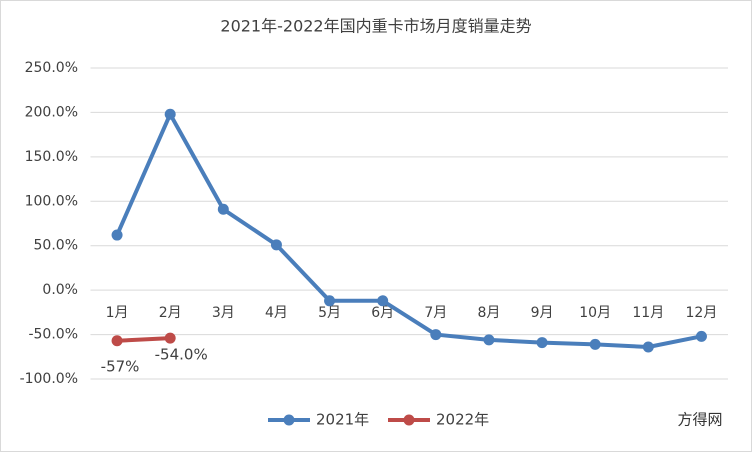 This screenshot has width=752, height=452. What do you see at coordinates (342, 420) in the screenshot?
I see `legend-label: 2021年` at bounding box center [342, 420].